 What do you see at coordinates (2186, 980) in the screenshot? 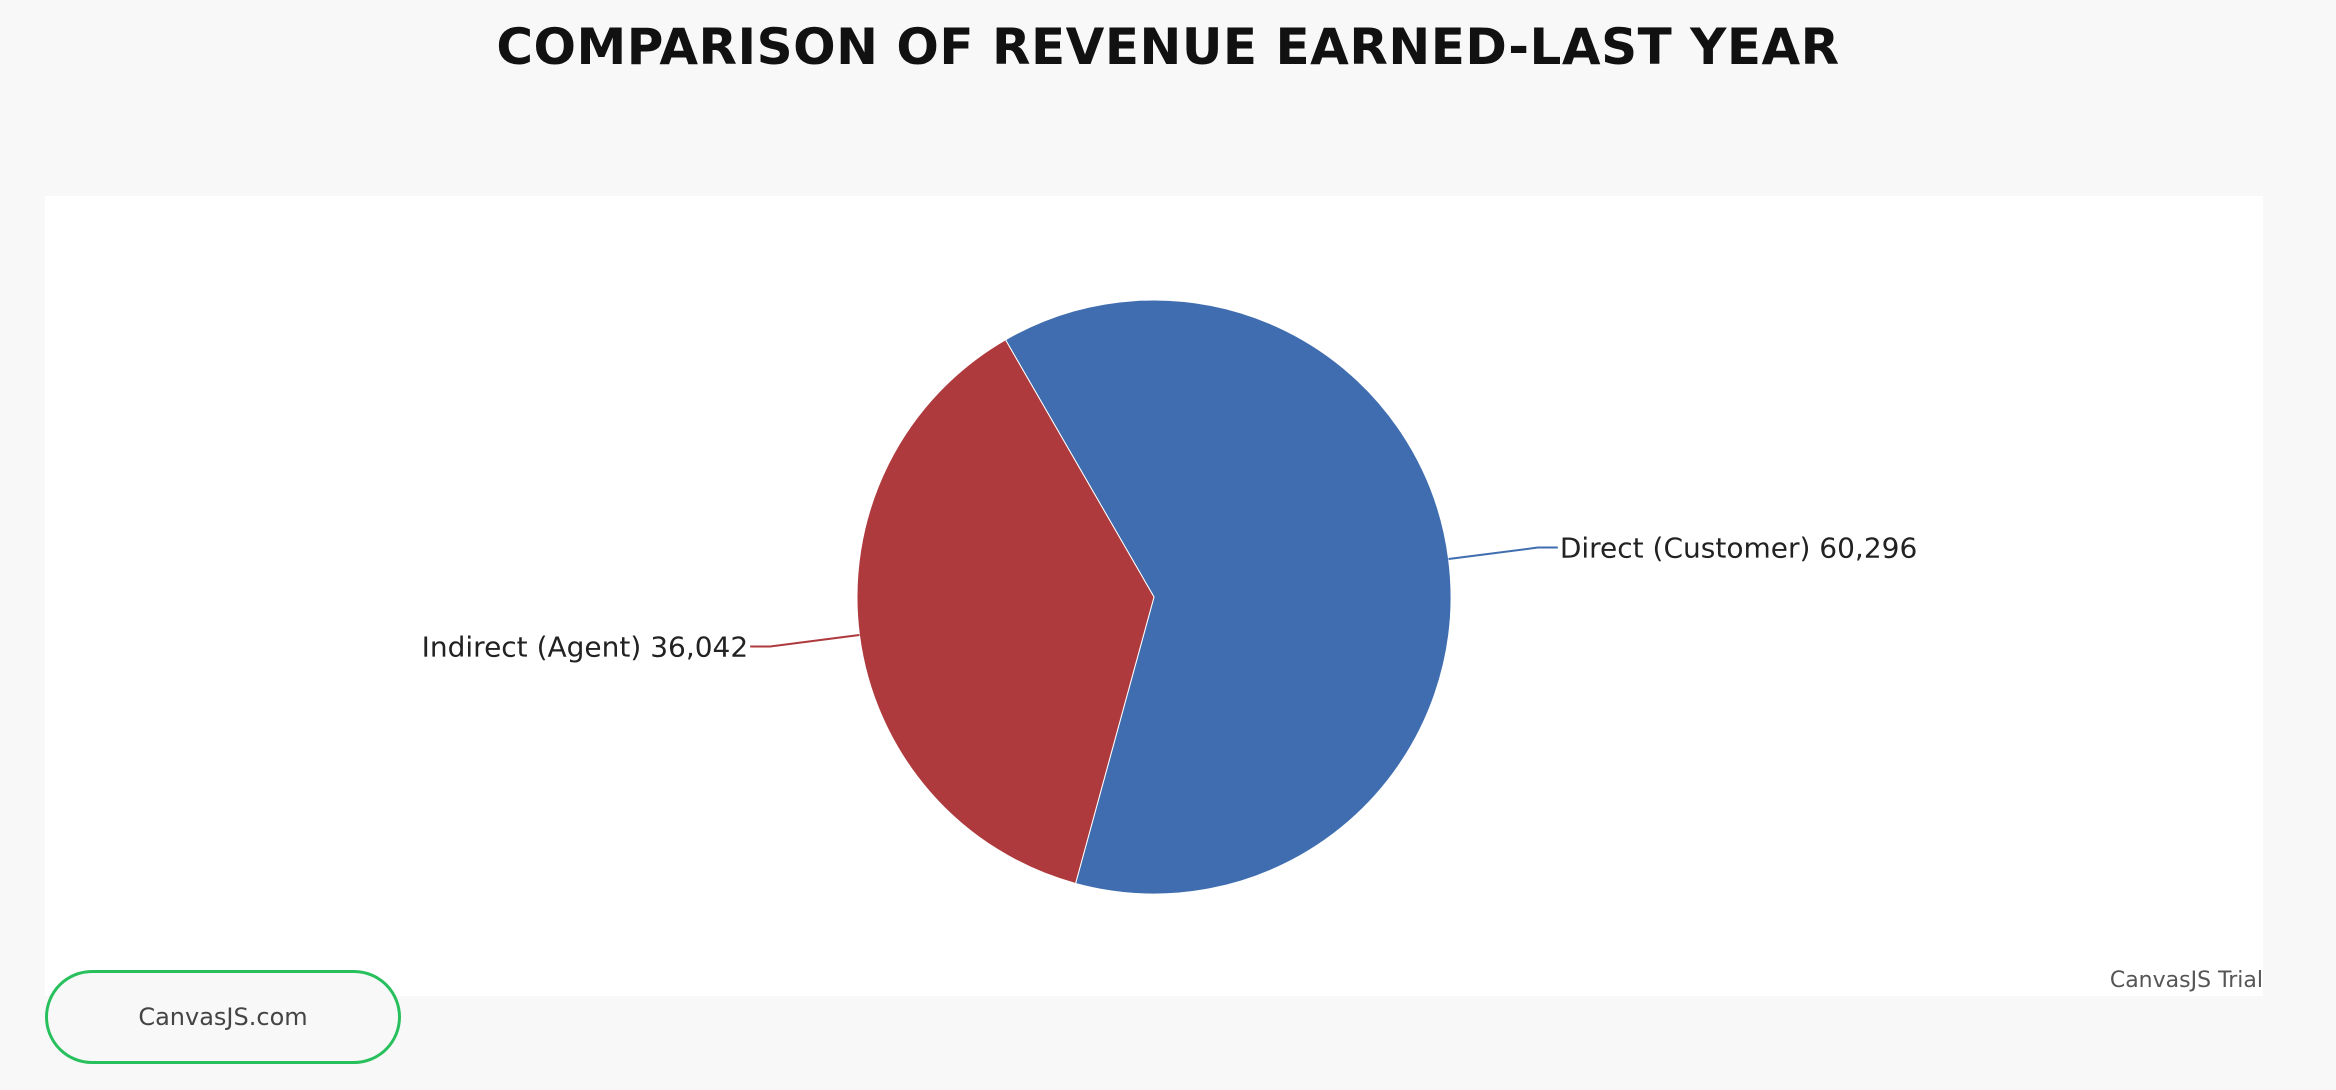
I see `credit-text: CanvasJS Trial` at bounding box center [2186, 980].